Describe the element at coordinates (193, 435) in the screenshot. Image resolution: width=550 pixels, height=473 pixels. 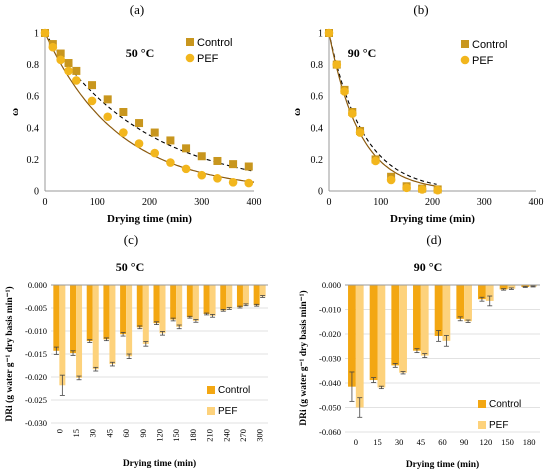
I see `x-tick-label: 180` at that location.